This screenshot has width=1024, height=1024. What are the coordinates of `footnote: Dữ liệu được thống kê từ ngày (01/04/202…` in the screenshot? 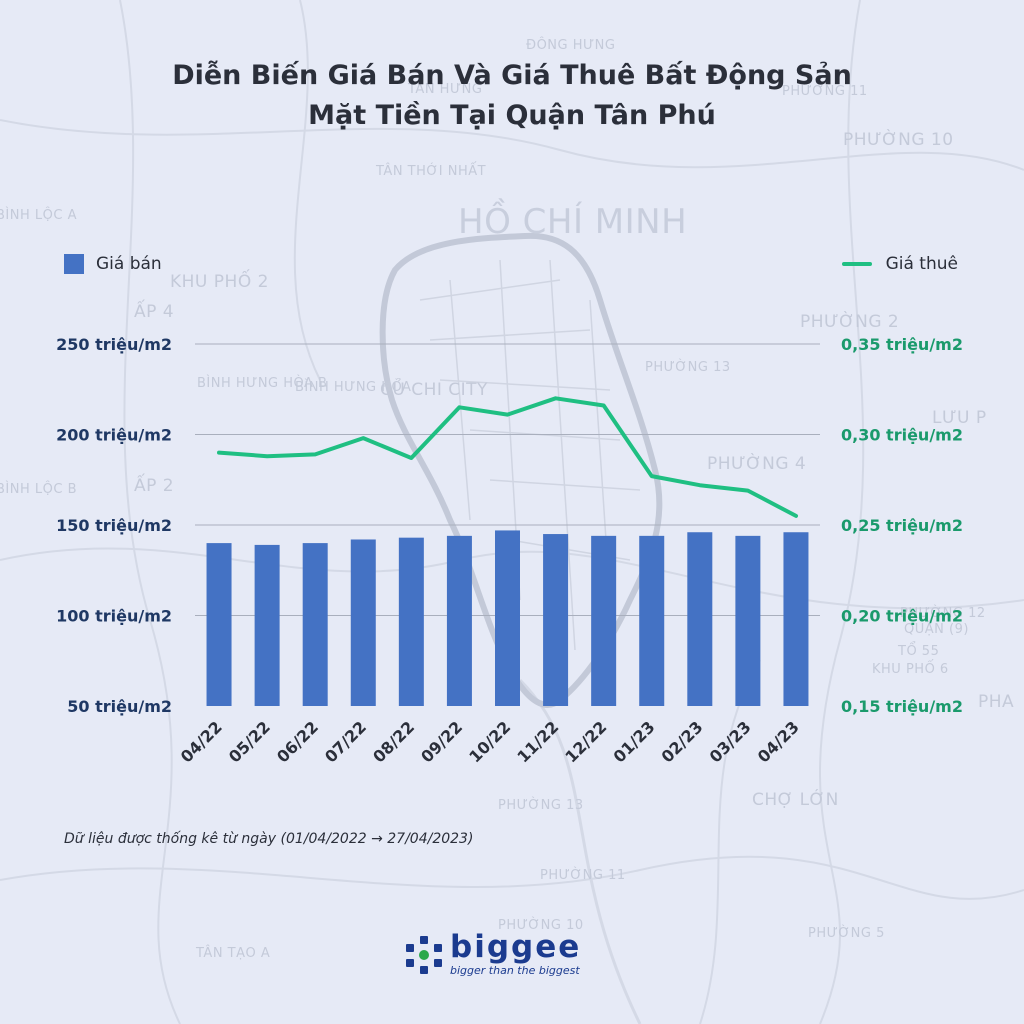 It's located at (269, 839).